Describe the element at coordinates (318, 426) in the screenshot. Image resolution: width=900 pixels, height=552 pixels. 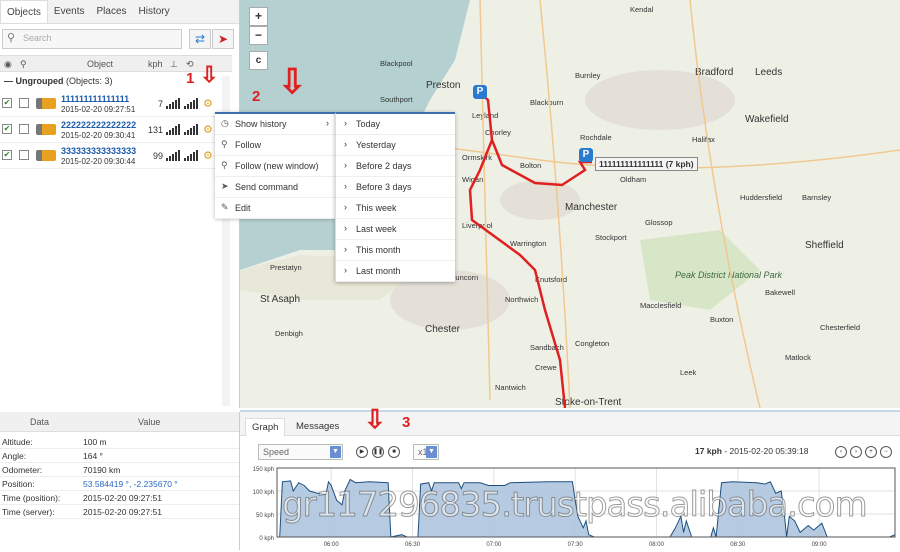
I see `tab-messages: Messages` at that location.